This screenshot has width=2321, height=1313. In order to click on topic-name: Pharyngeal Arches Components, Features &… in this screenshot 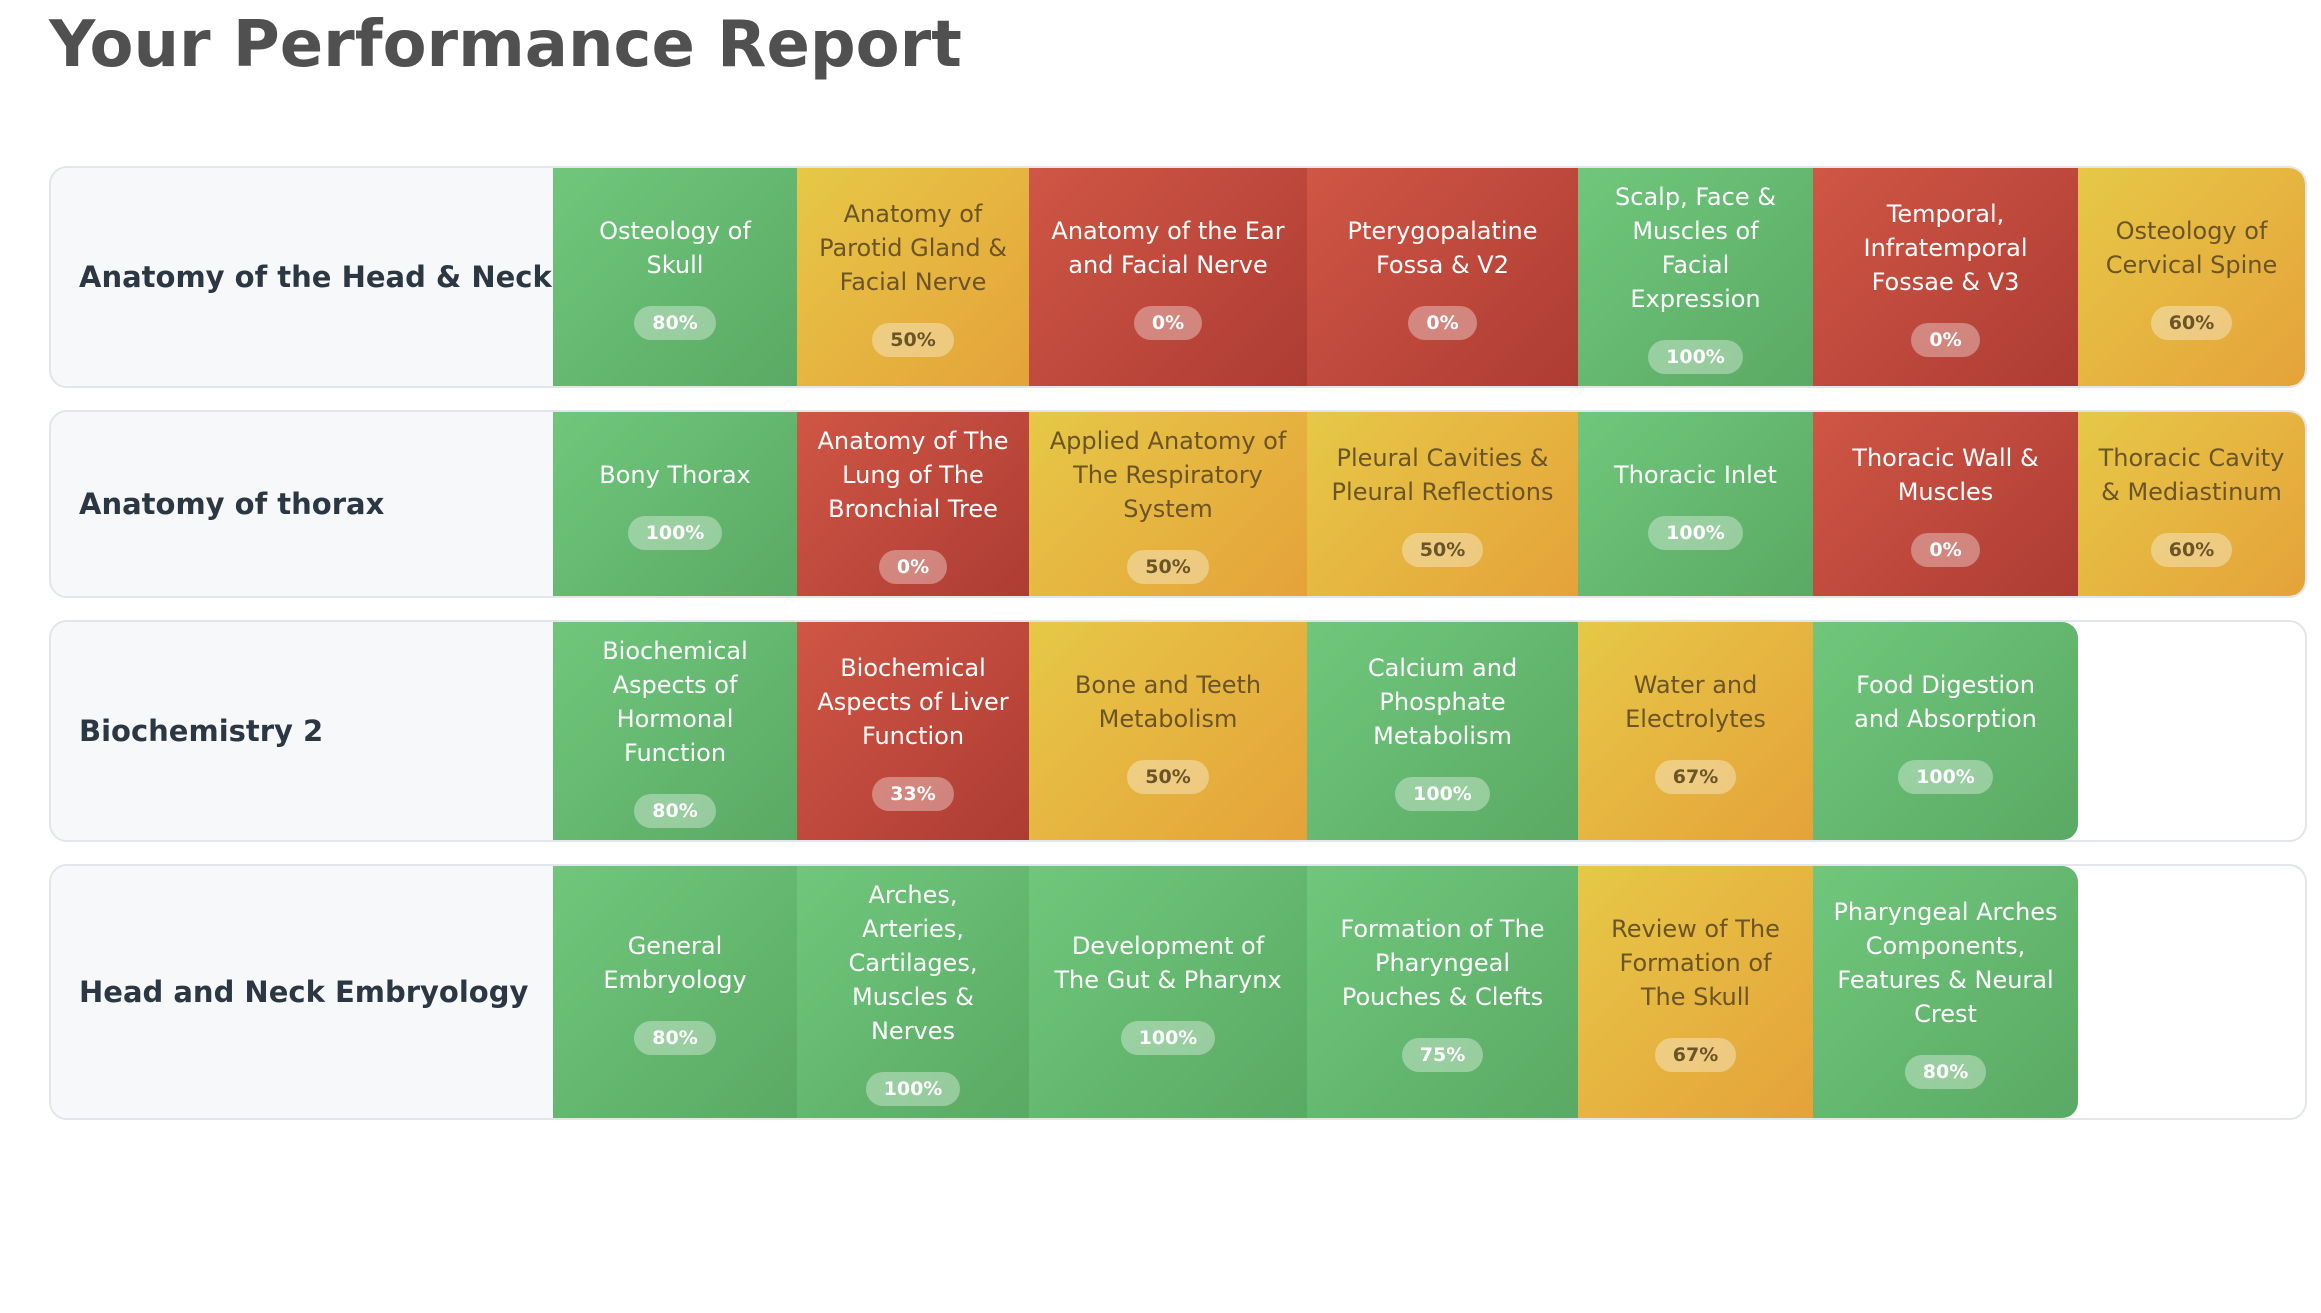, I will do `click(1945, 963)`.